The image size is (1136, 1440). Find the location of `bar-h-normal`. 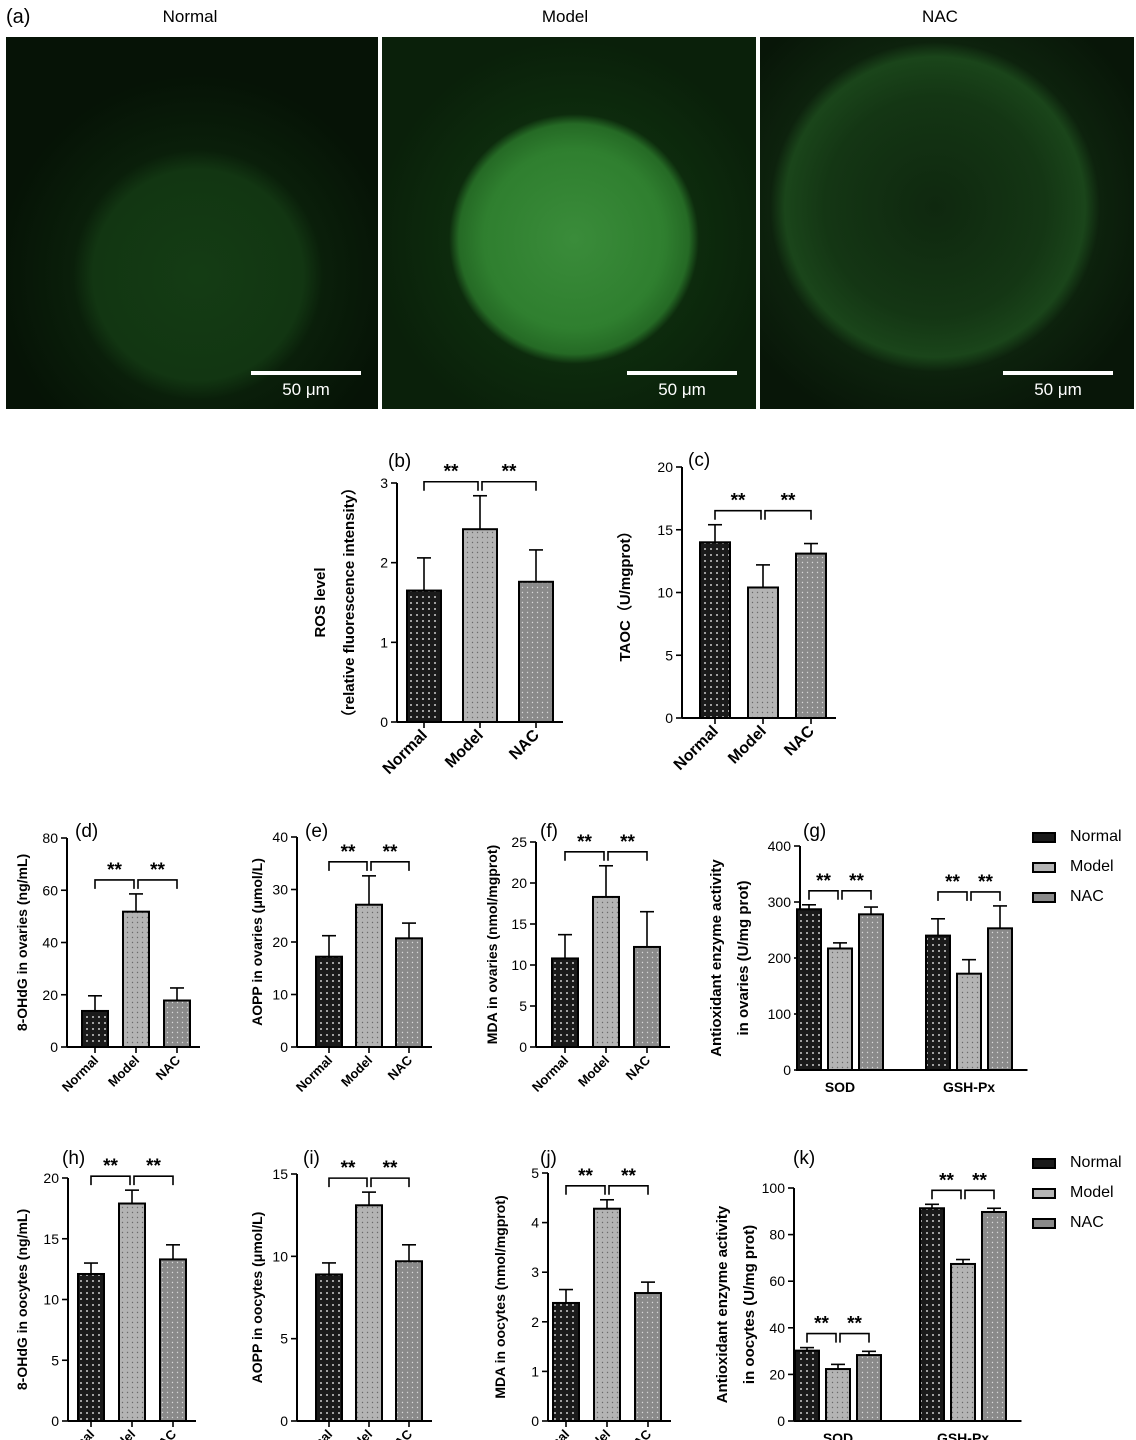

bar-h-normal is located at coordinates (91, 1347).